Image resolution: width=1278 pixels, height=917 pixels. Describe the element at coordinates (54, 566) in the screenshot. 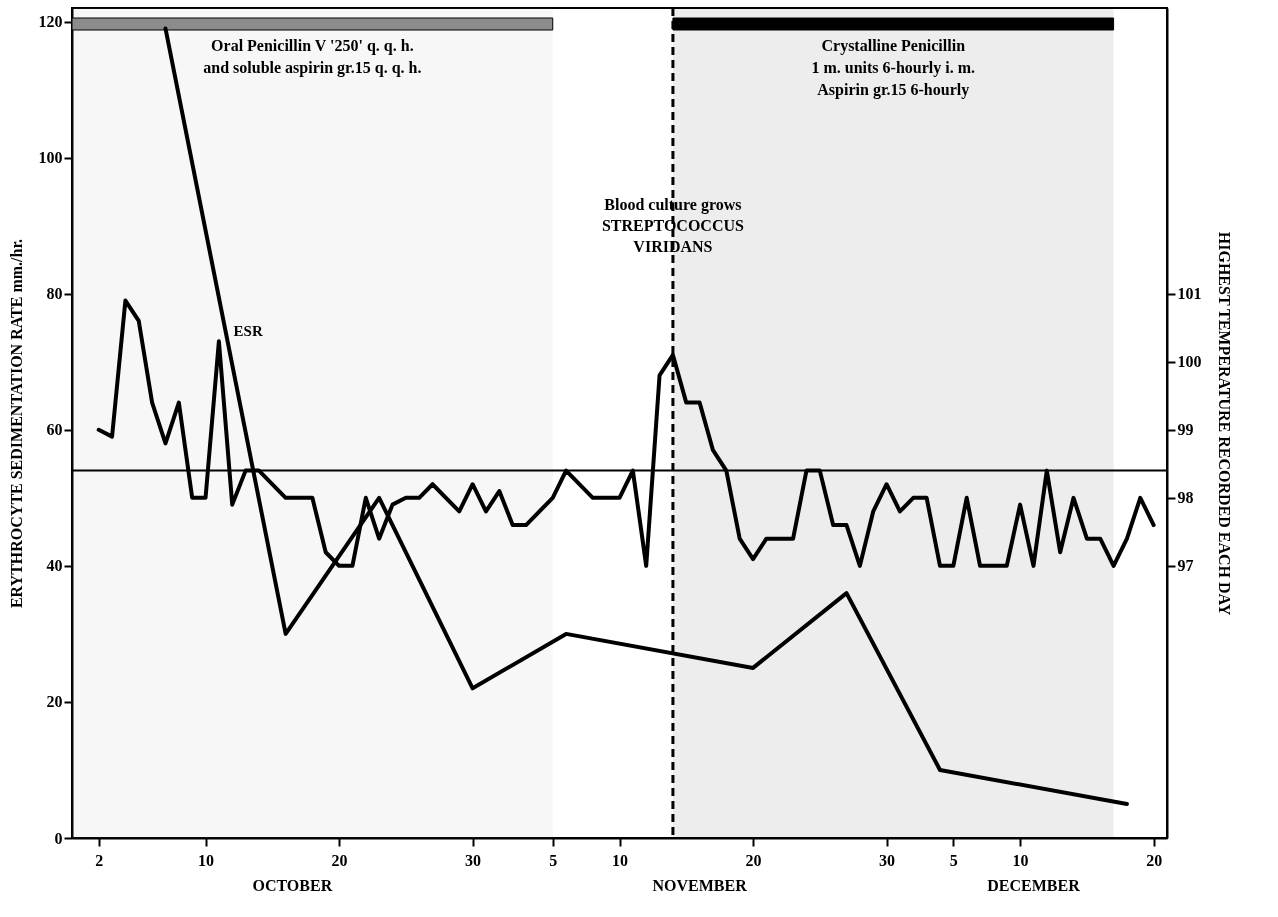

I see `y-tick-label: 40` at that location.